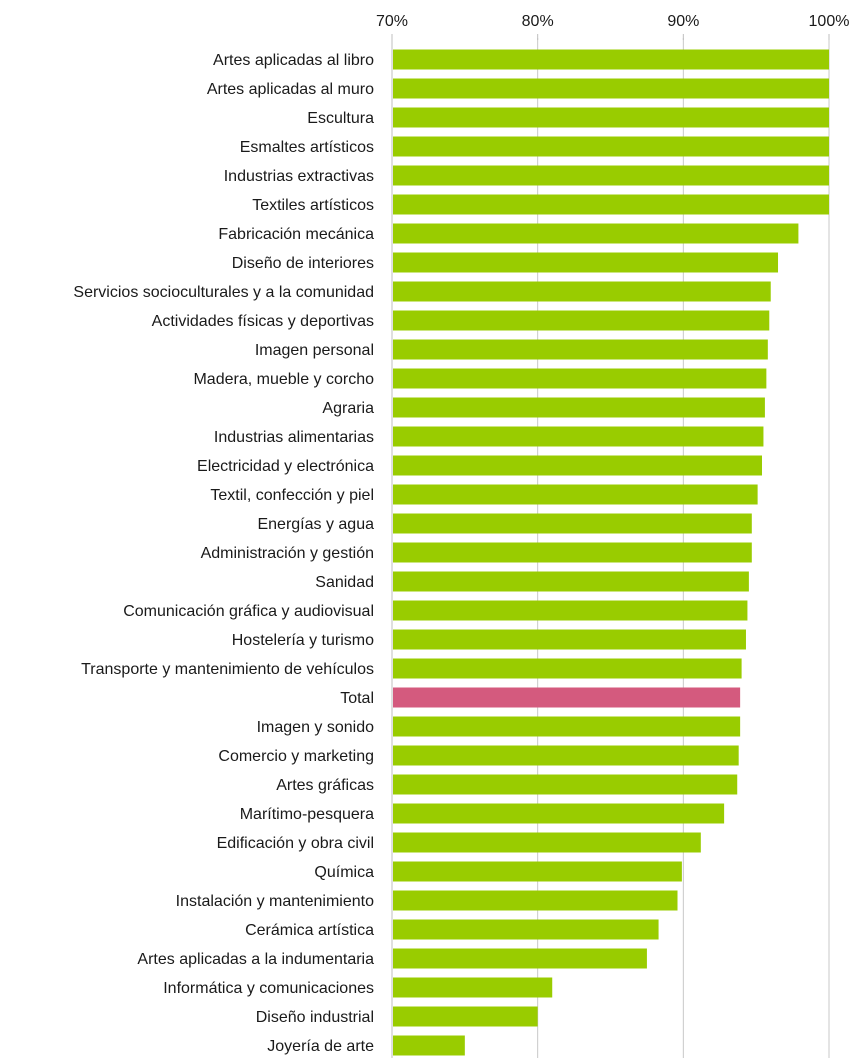  What do you see at coordinates (296, 756) in the screenshot?
I see `category-label: Comercio y marketing` at bounding box center [296, 756].